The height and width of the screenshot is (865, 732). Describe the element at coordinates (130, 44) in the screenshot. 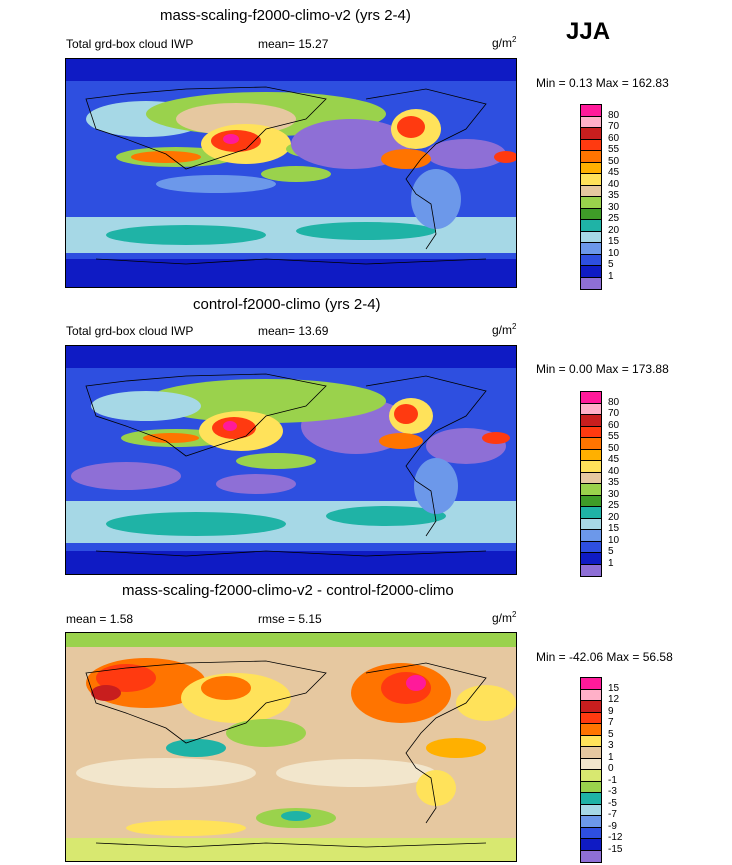

I see `panel-1-field-label: Total grd-box cloud IWP` at that location.